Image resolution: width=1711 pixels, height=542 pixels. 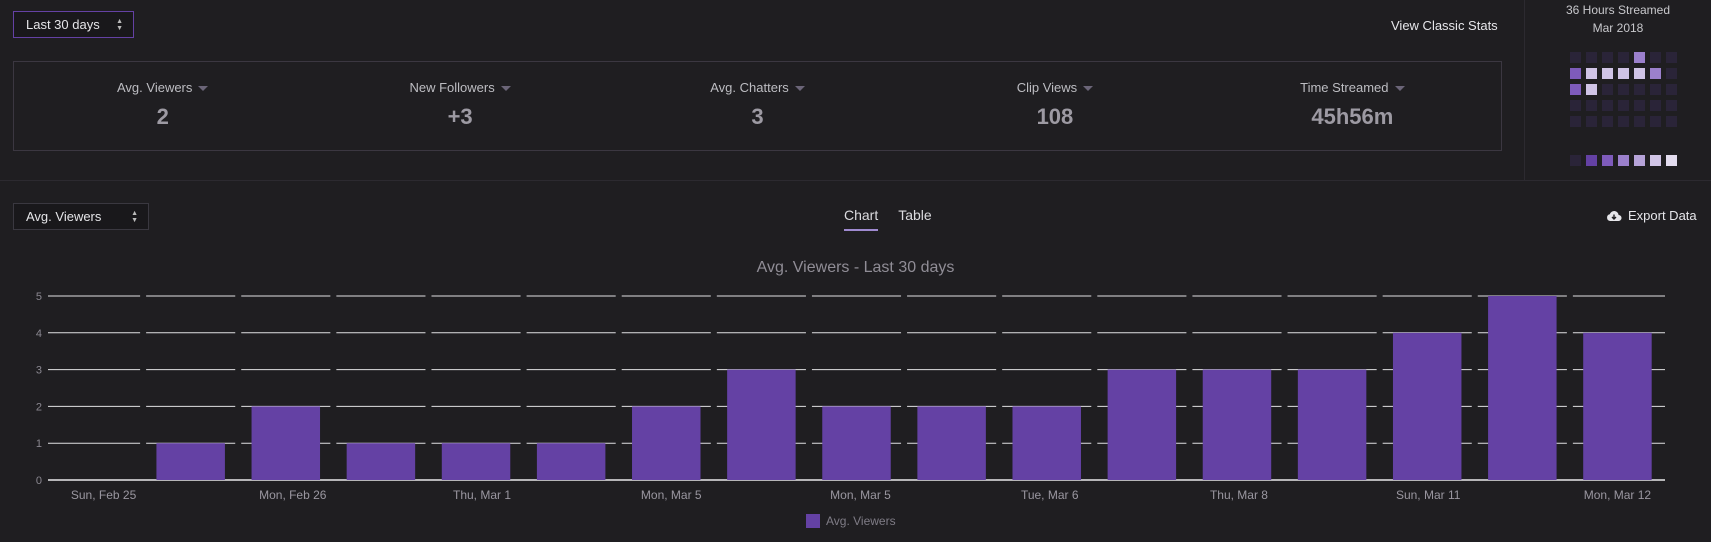 I want to click on metric-select: Avg. Viewers ▲ ▼, so click(x=81, y=216).